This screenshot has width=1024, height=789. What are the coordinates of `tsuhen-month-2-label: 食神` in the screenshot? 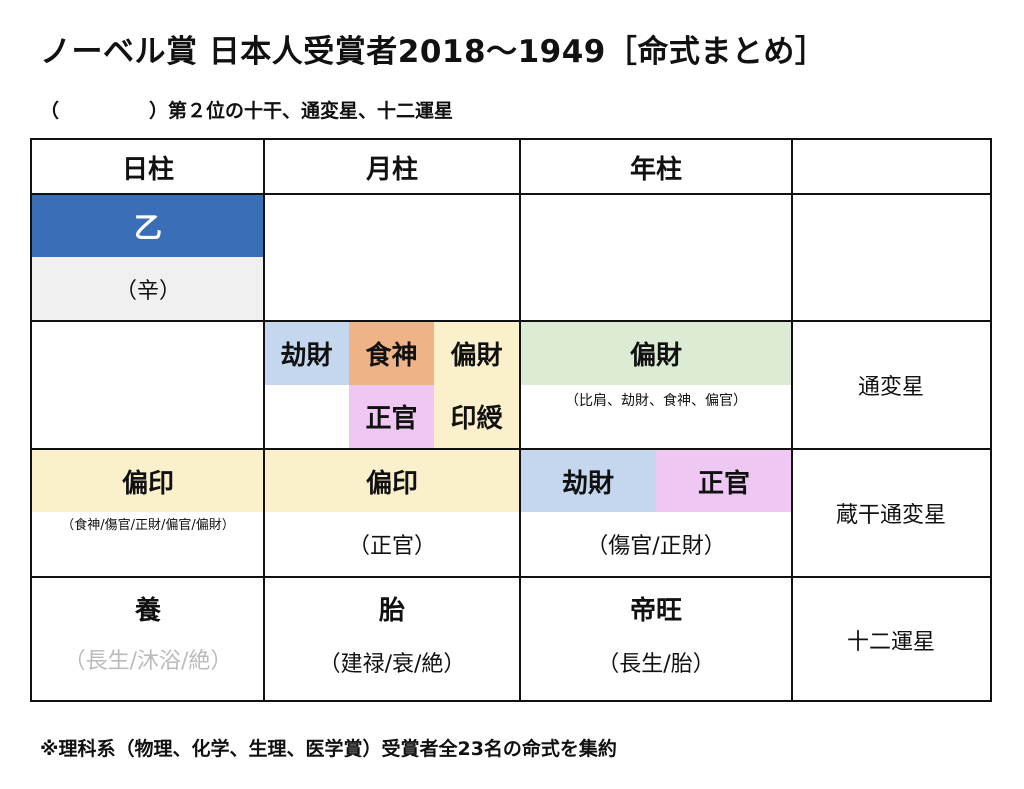 It's located at (391, 356).